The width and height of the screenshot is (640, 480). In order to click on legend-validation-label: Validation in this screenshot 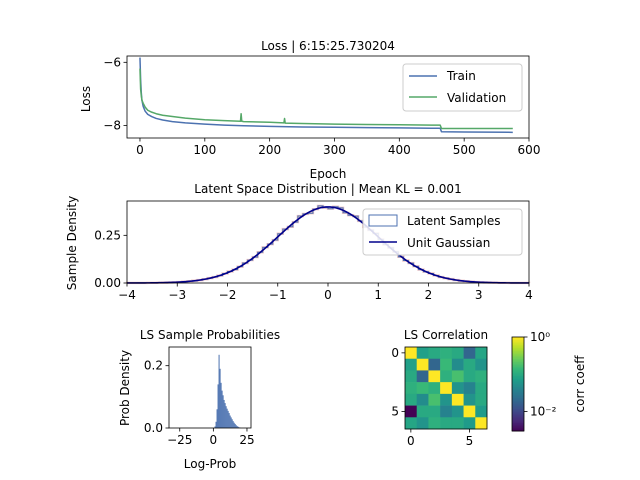, I will do `click(476, 98)`.